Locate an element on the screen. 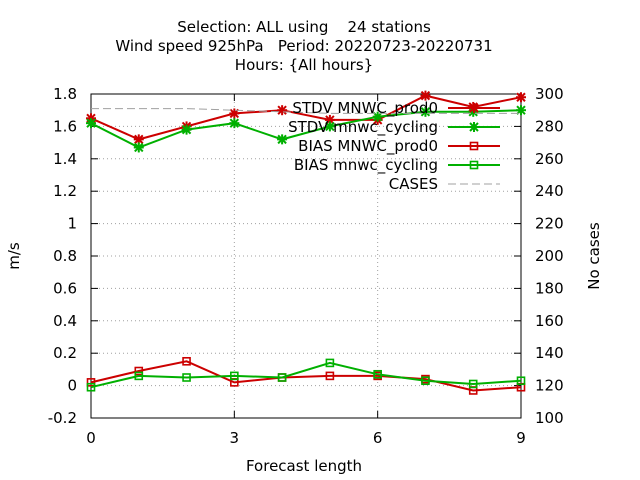  legend-entry: CASES is located at coordinates (444, 184).